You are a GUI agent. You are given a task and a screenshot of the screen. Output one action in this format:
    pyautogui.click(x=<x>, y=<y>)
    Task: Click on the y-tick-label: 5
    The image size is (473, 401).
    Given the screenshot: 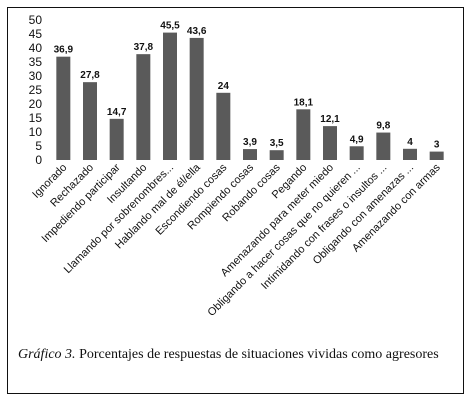 What is the action you would take?
    pyautogui.click(x=38, y=146)
    